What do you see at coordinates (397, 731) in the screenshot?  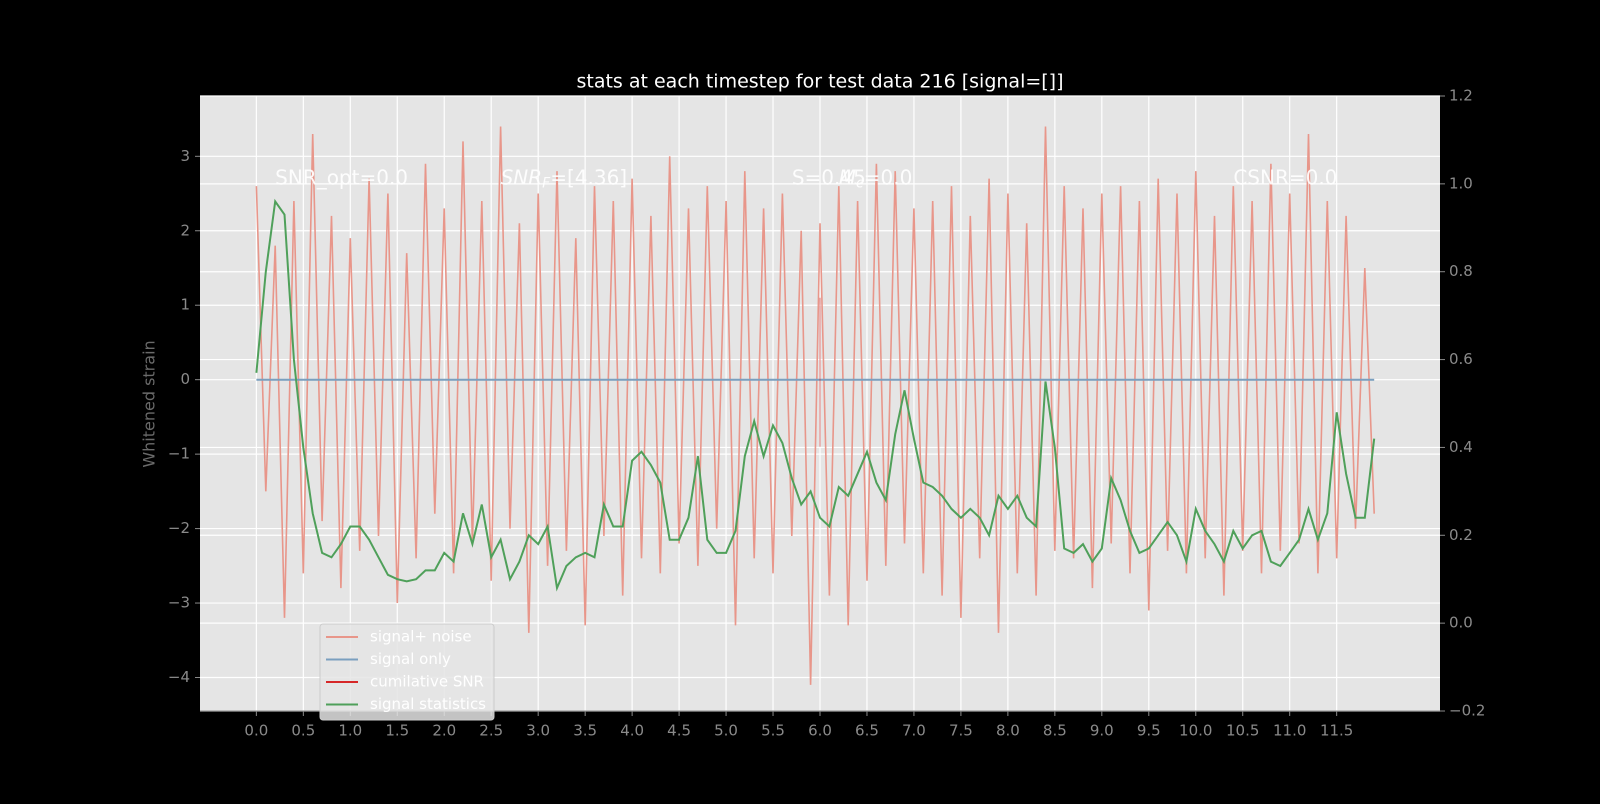 I see `x-tick-label: 1.5` at bounding box center [397, 731].